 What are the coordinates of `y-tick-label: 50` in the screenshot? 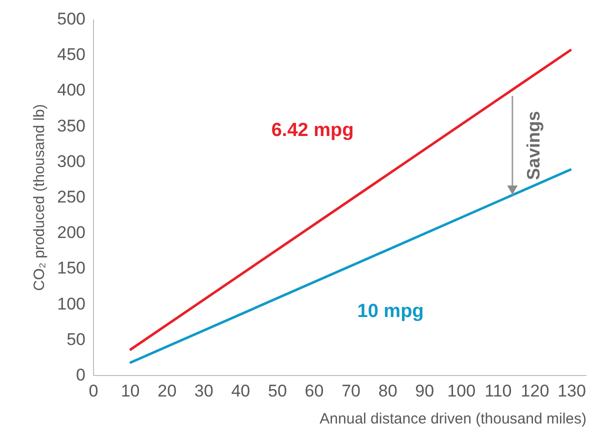 It's located at (76, 339).